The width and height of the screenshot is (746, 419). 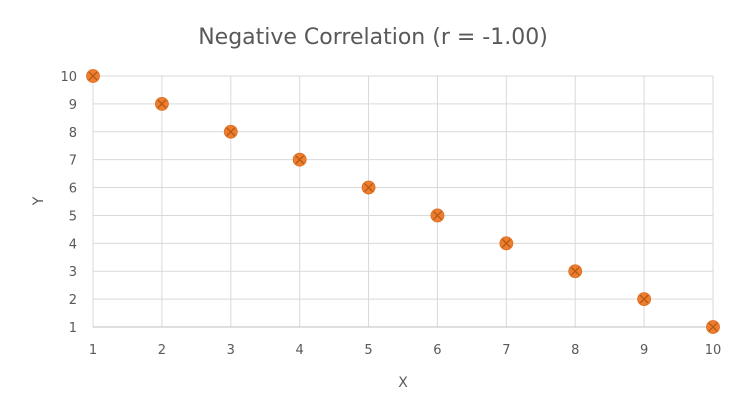 I want to click on y-tick-label: 1, so click(x=73, y=328).